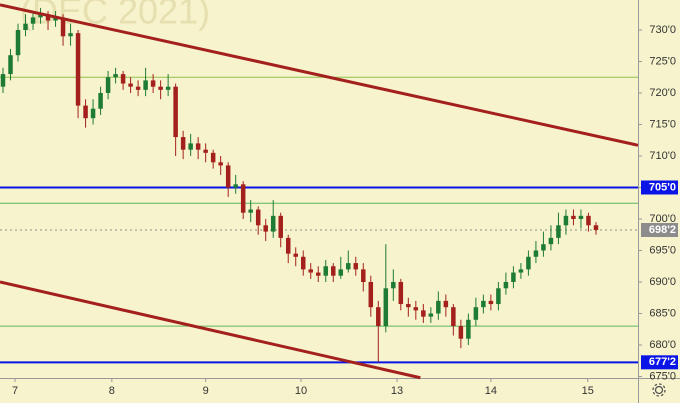 This screenshot has width=680, height=403. What do you see at coordinates (662, 124) in the screenshot?
I see `y-tick-label: 715'0` at bounding box center [662, 124].